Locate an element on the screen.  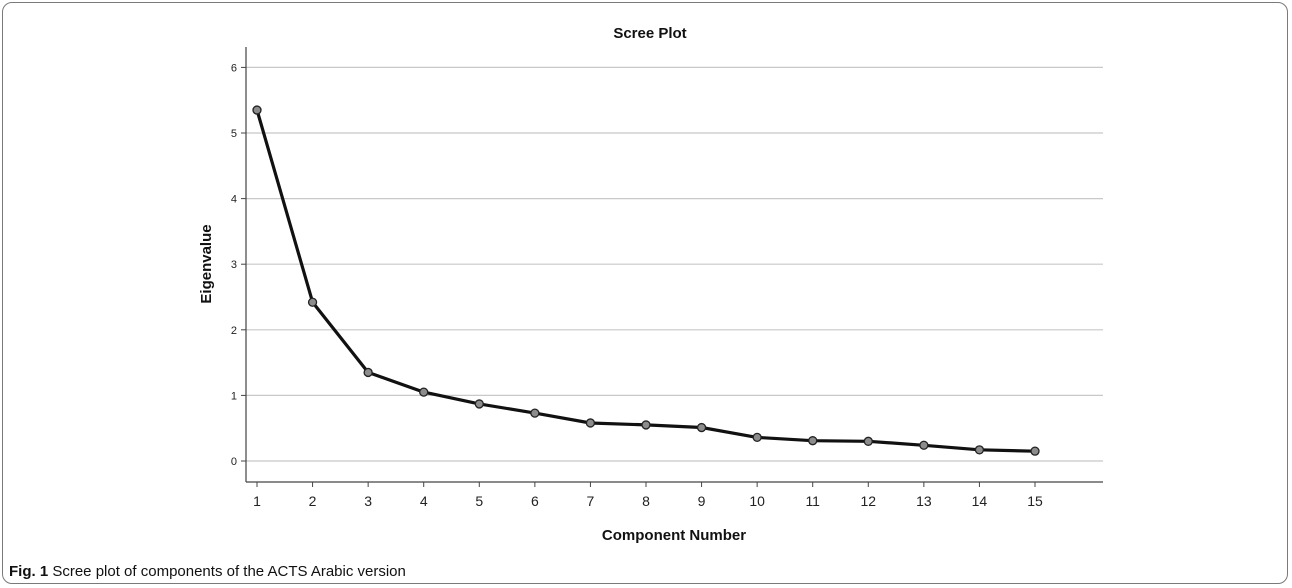
y-tick-label: 6 is located at coordinates (234, 68).